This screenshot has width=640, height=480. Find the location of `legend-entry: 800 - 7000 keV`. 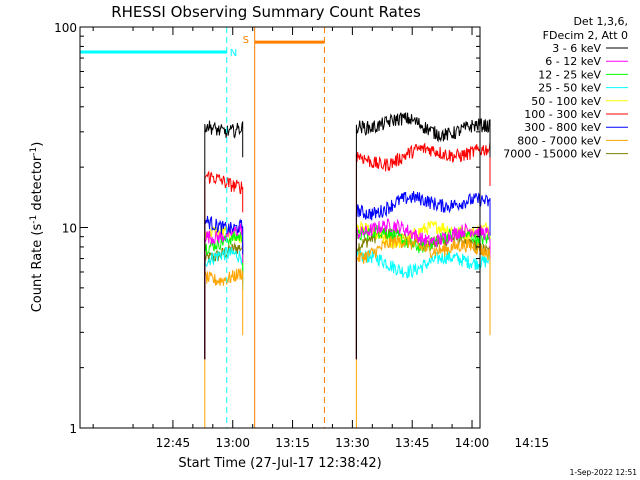

legend-entry: 800 - 7000 keV is located at coordinates (572, 140).